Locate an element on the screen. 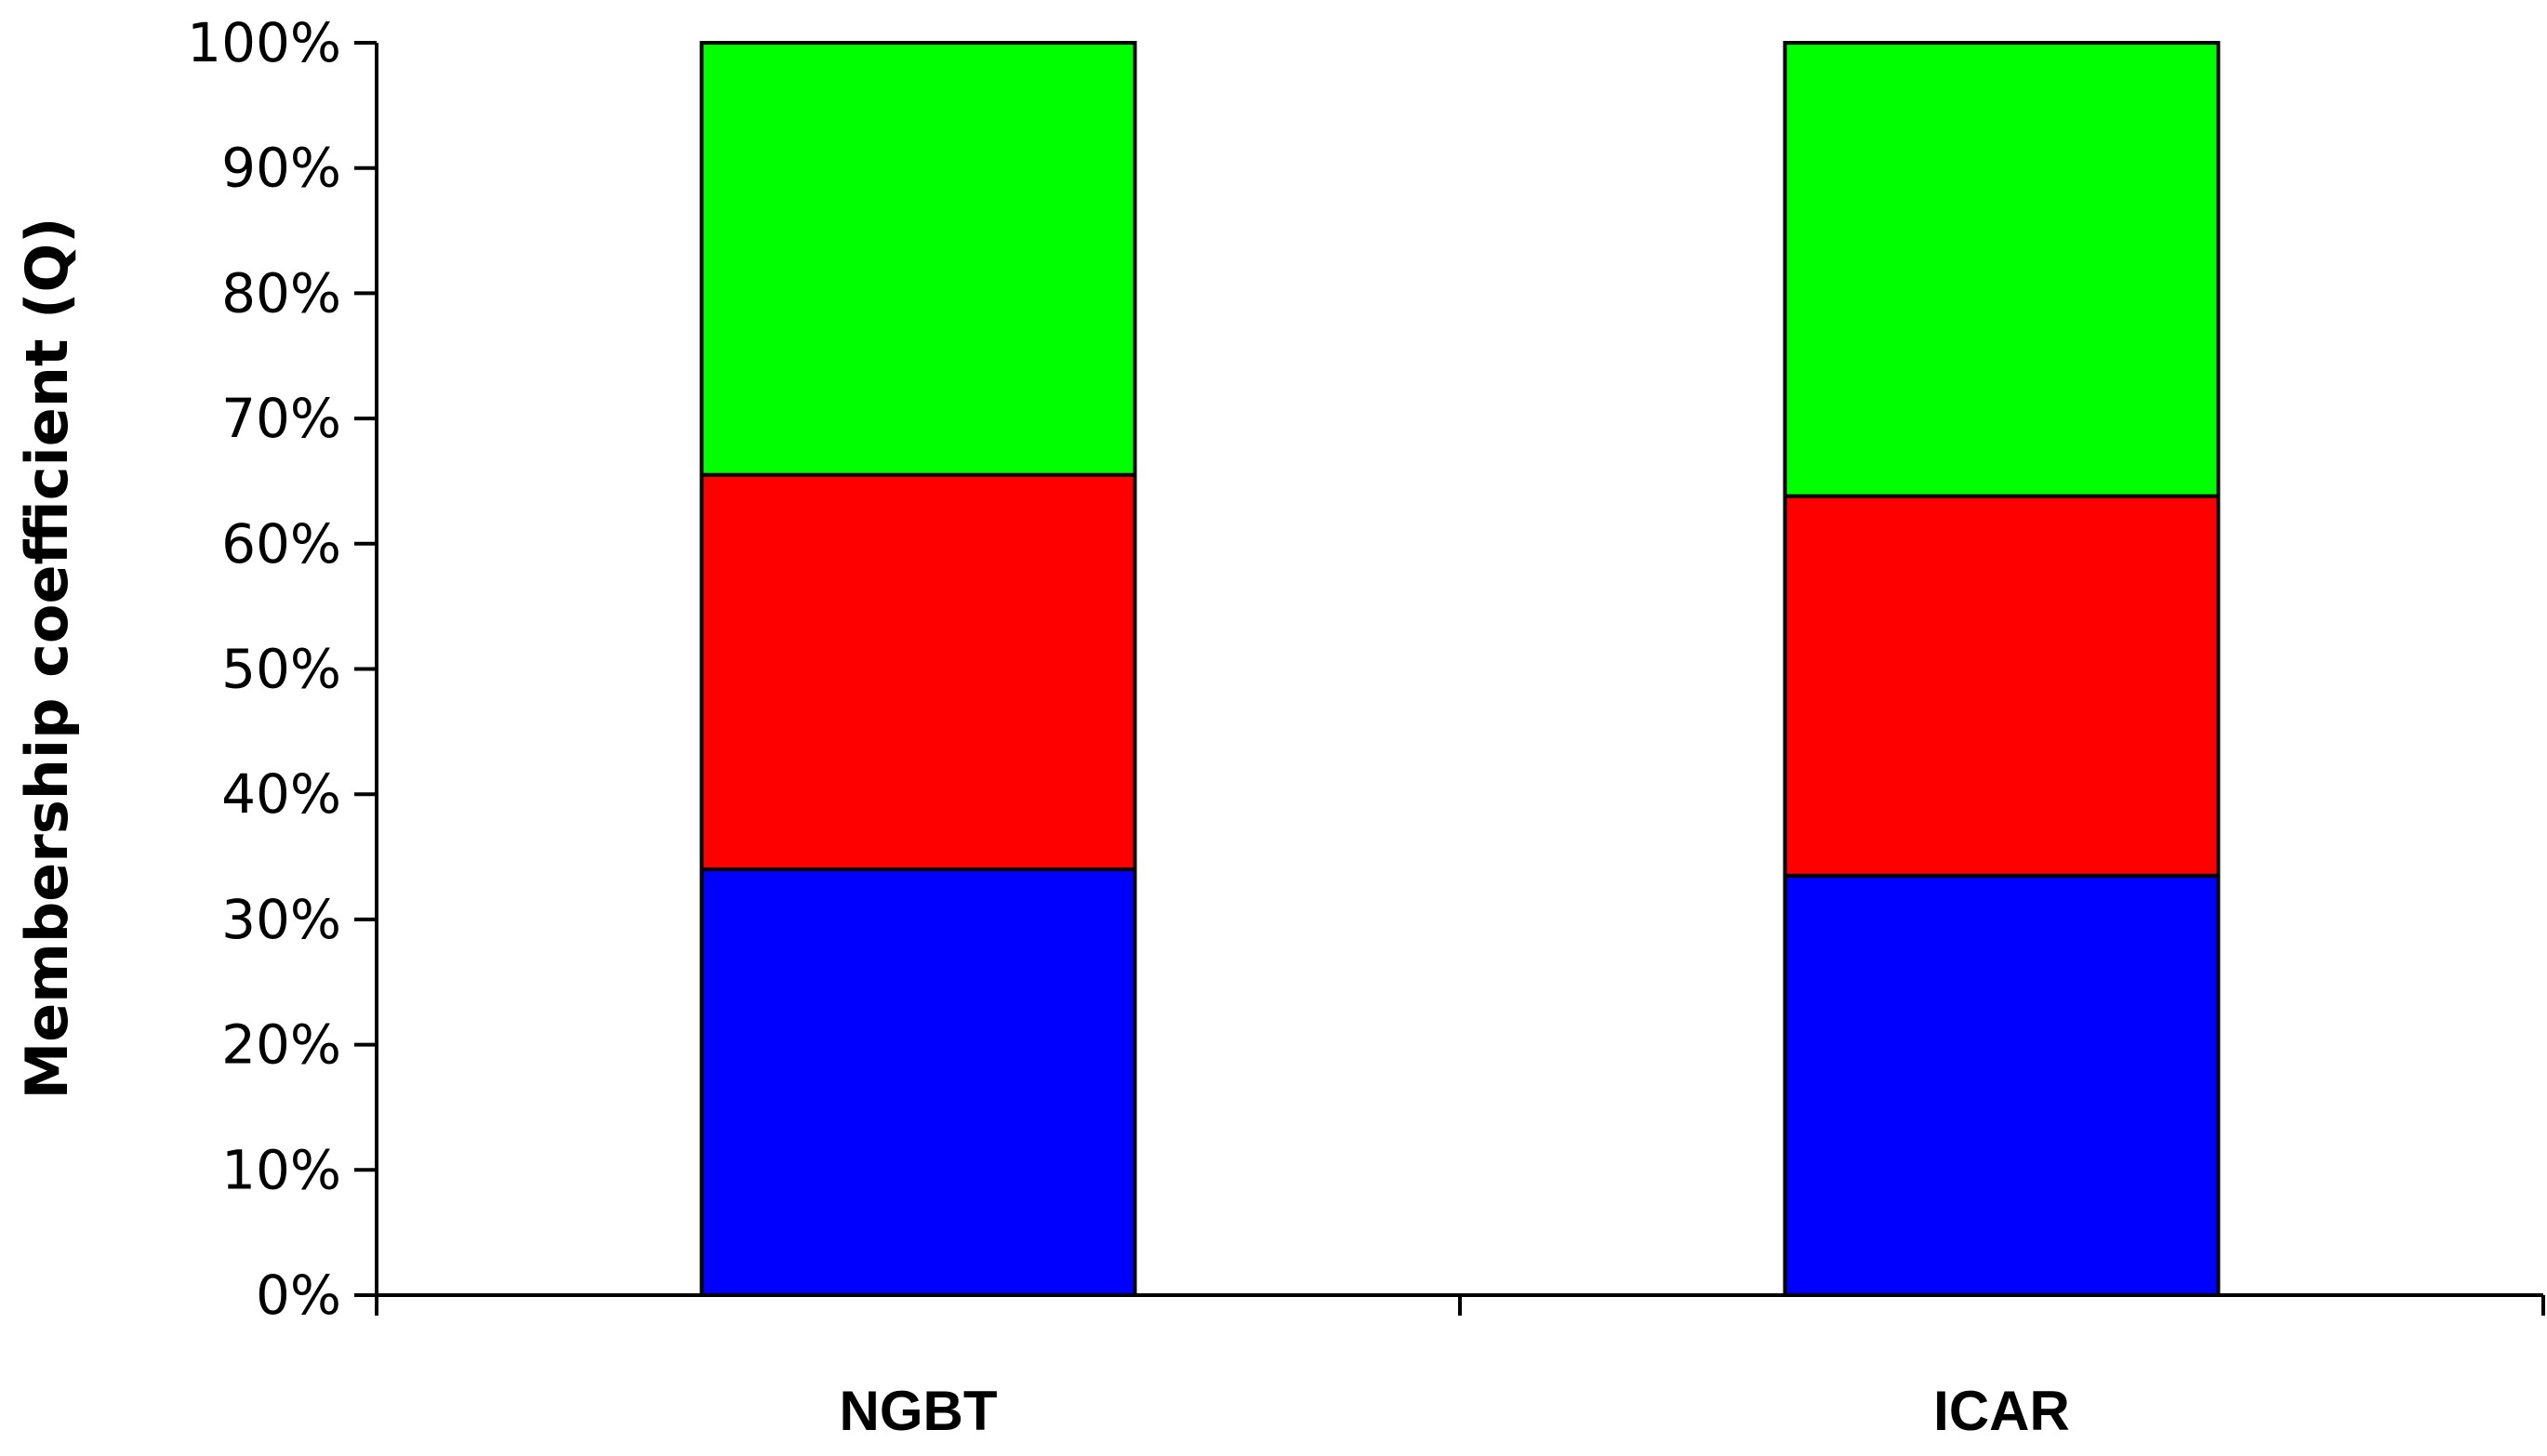 The image size is (2547, 1456). x-category-label: NGBT is located at coordinates (919, 1411).